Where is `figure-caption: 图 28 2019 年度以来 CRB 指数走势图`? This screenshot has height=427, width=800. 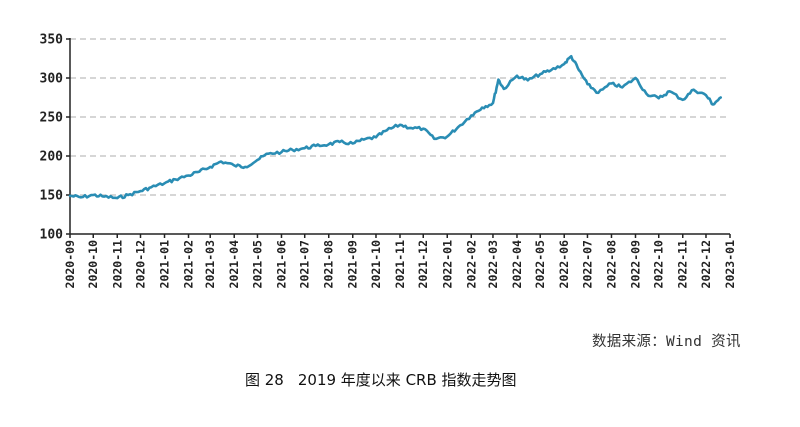
figure-caption: 图 28 2019 年度以来 CRB 指数走势图 is located at coordinates (380, 379).